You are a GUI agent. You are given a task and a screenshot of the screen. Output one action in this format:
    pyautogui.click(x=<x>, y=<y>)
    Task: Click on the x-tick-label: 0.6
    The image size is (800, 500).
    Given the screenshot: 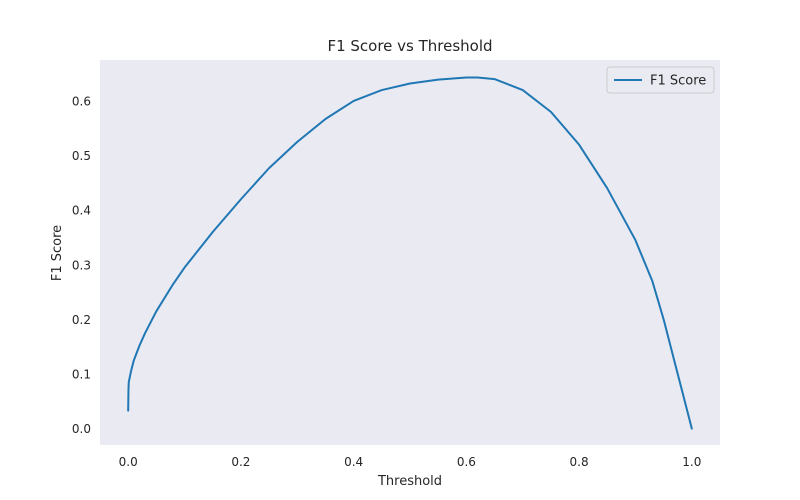 What is the action you would take?
    pyautogui.click(x=466, y=462)
    